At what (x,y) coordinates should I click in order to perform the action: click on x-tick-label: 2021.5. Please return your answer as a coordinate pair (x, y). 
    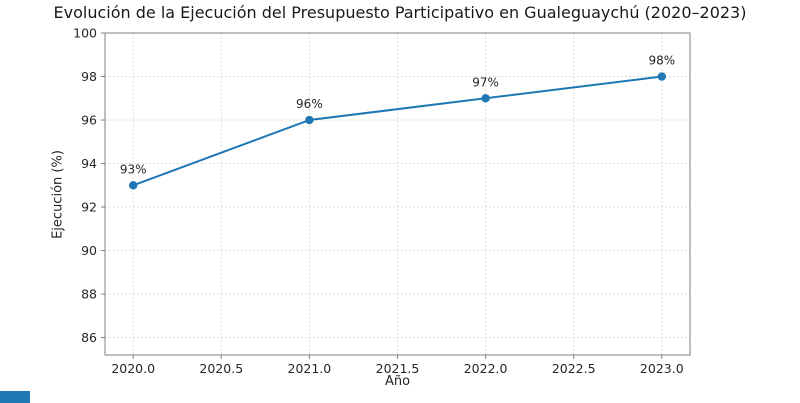
    Looking at the image, I should click on (398, 368).